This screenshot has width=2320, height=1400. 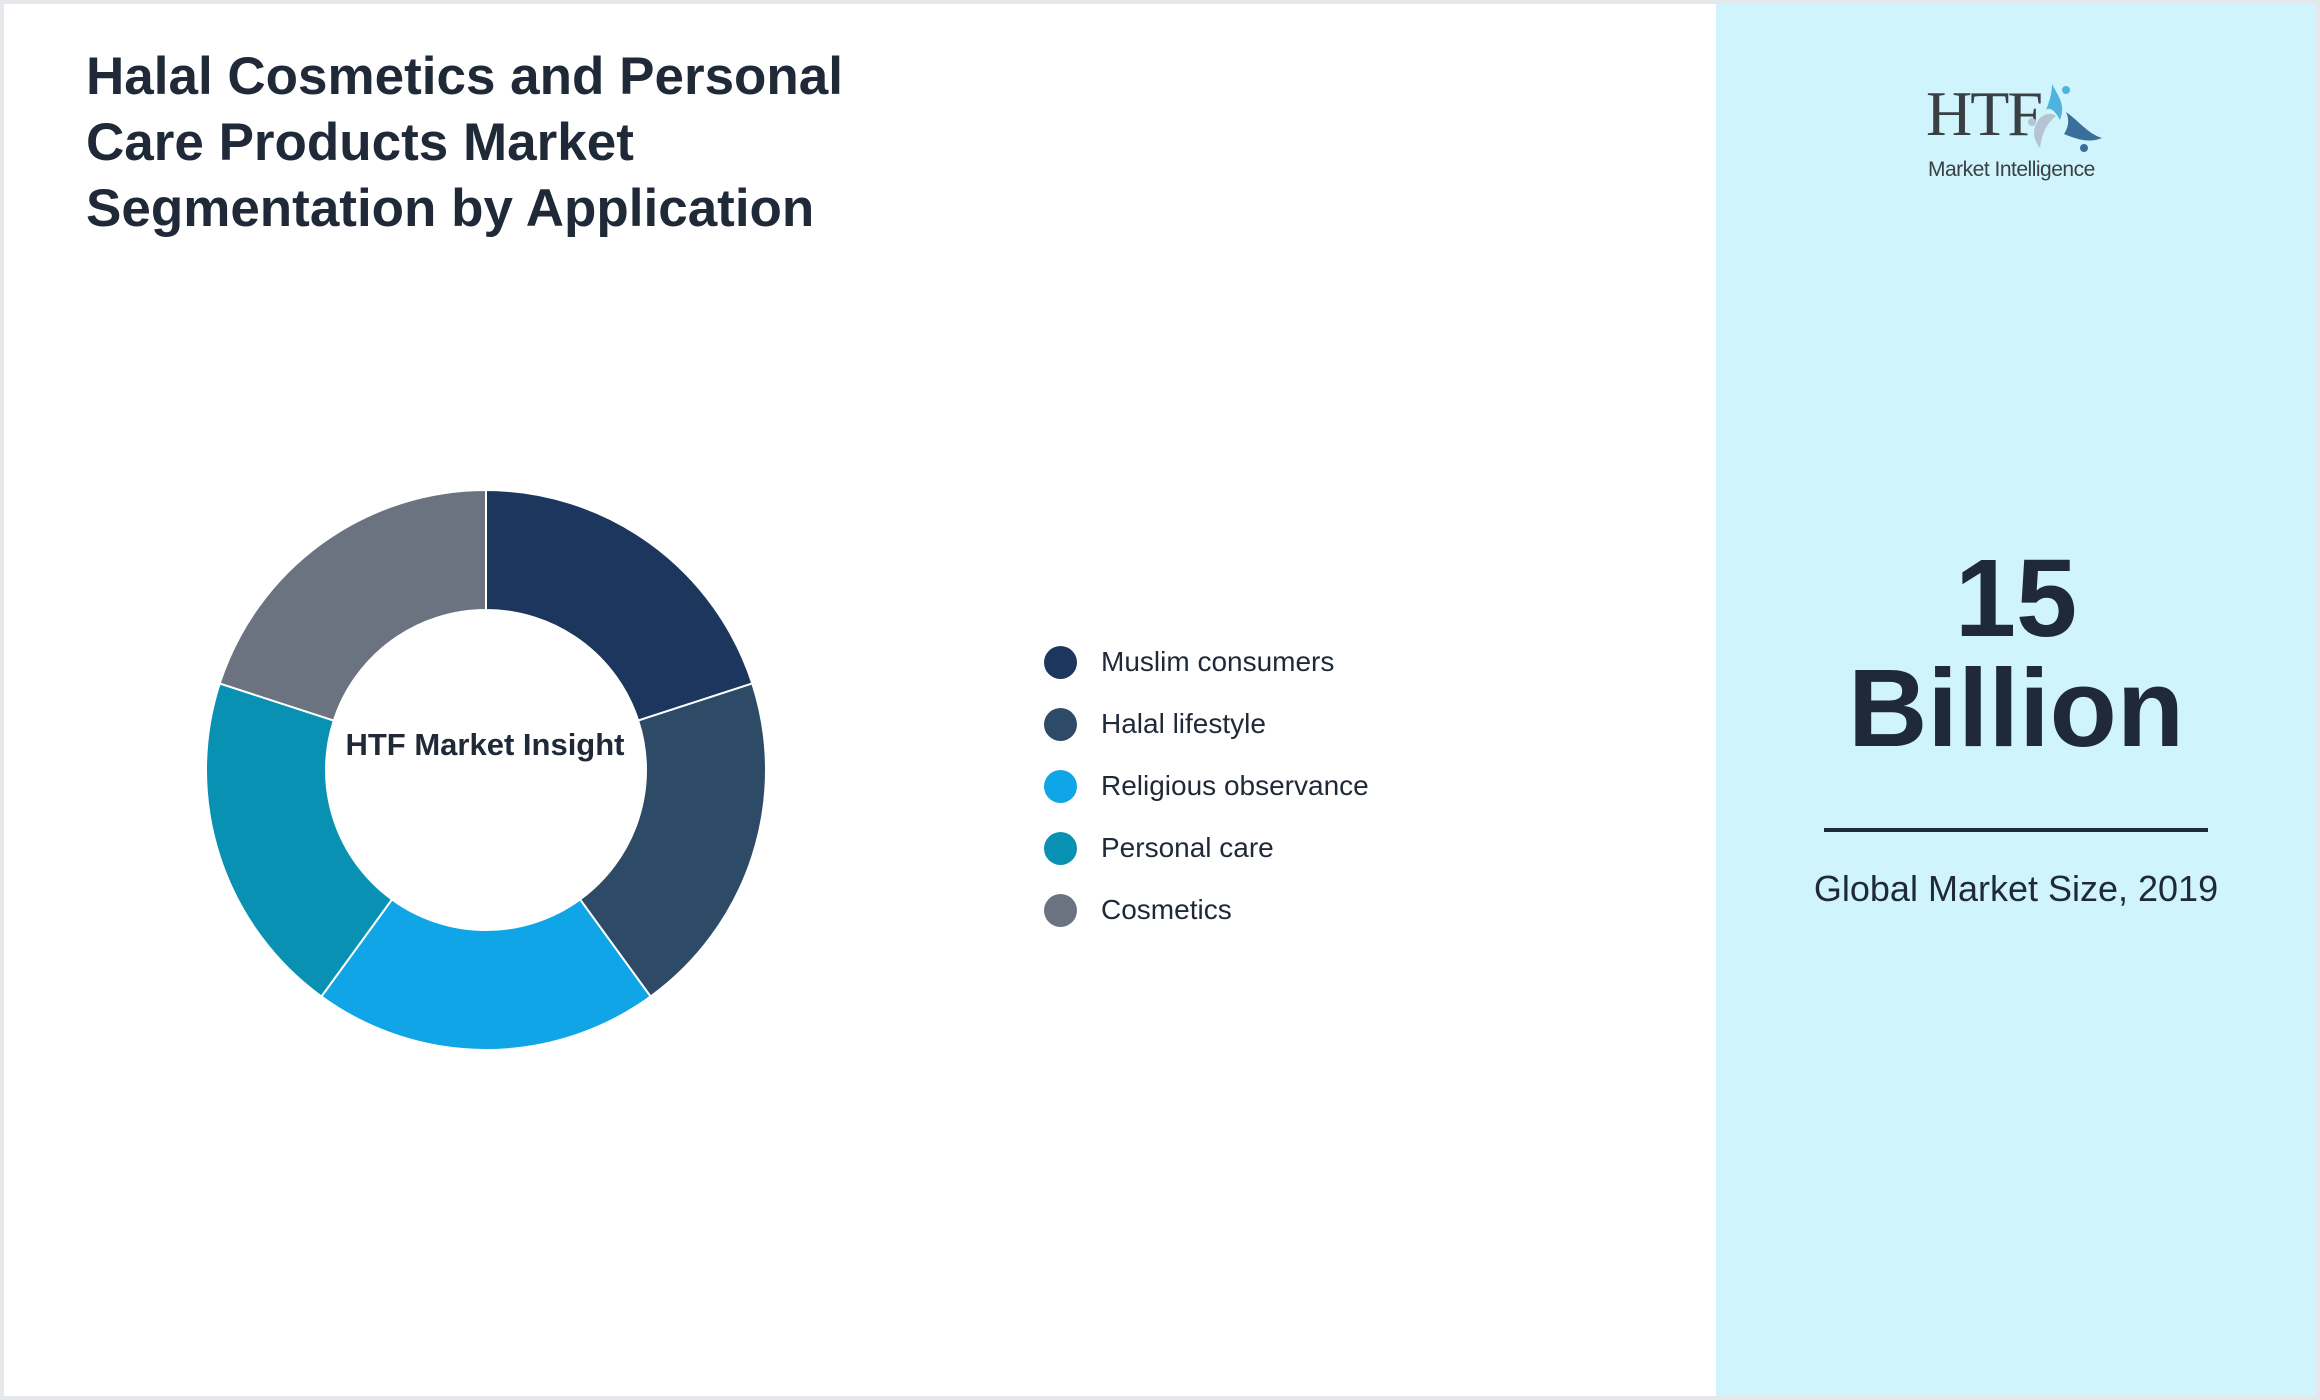 What do you see at coordinates (1183, 723) in the screenshot?
I see `legend-label: Halal lifestyle` at bounding box center [1183, 723].